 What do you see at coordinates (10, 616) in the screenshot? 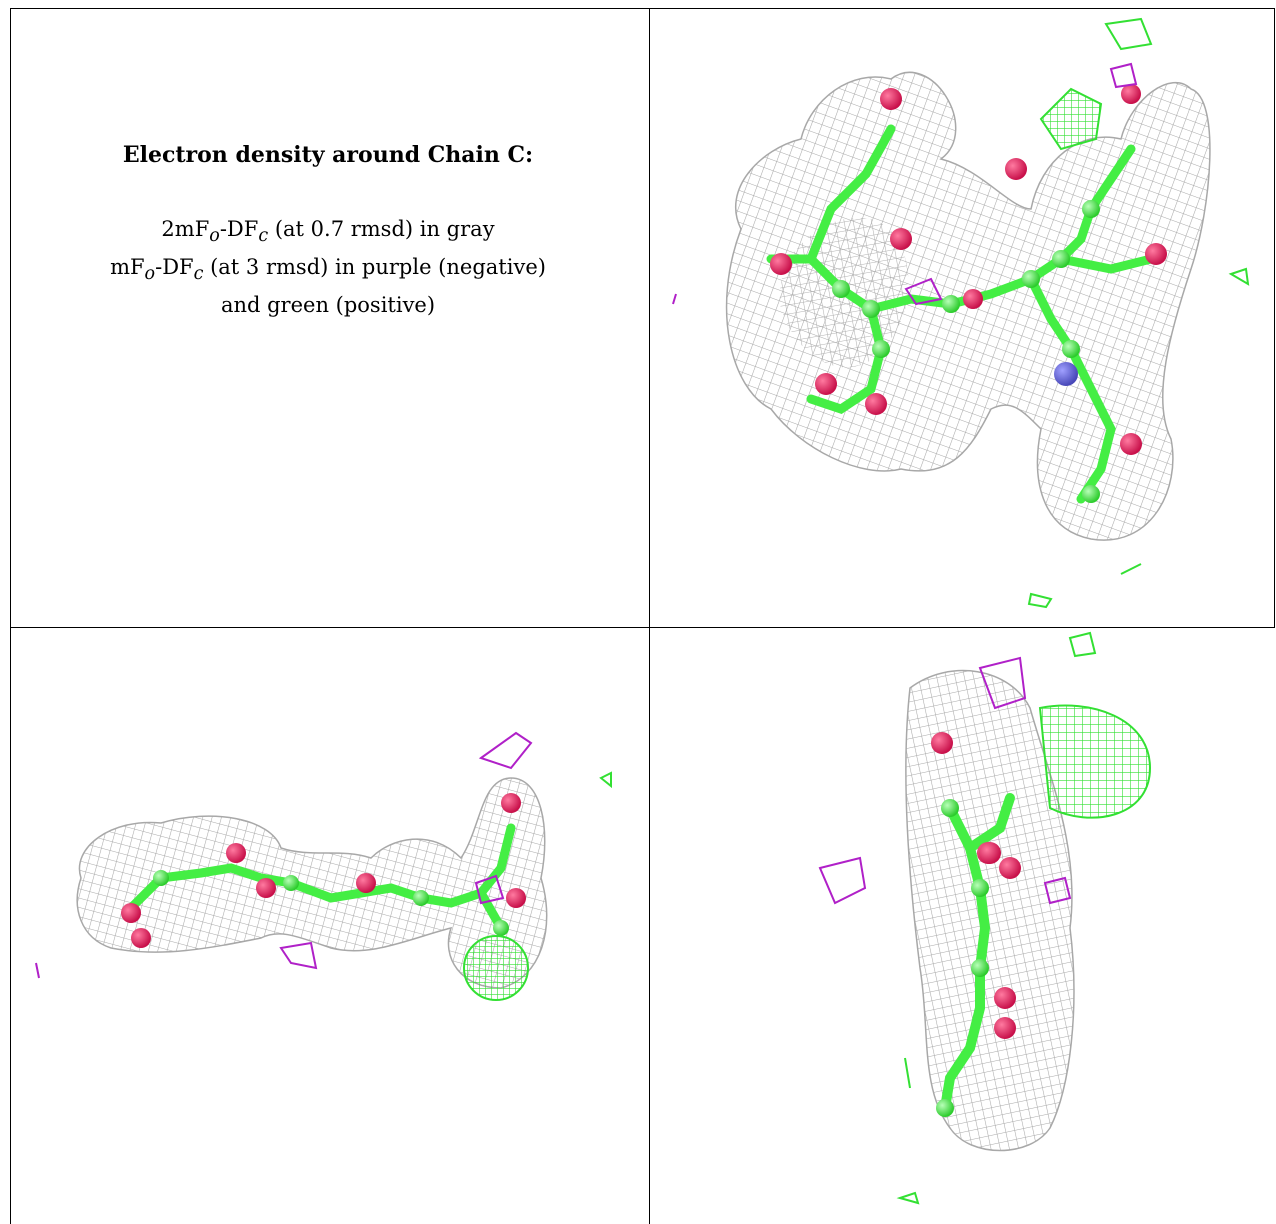
I see `grid-left-border` at bounding box center [10, 616].